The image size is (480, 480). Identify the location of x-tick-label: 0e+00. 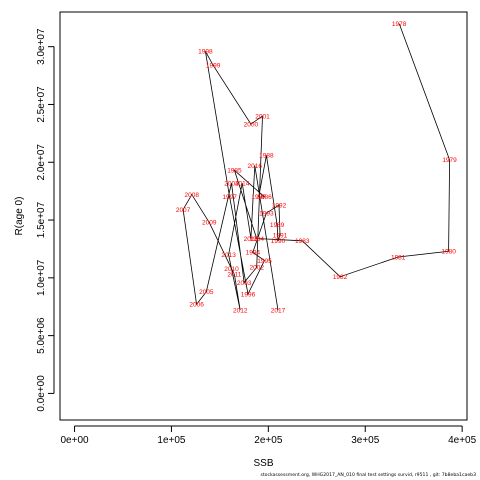
(74, 440).